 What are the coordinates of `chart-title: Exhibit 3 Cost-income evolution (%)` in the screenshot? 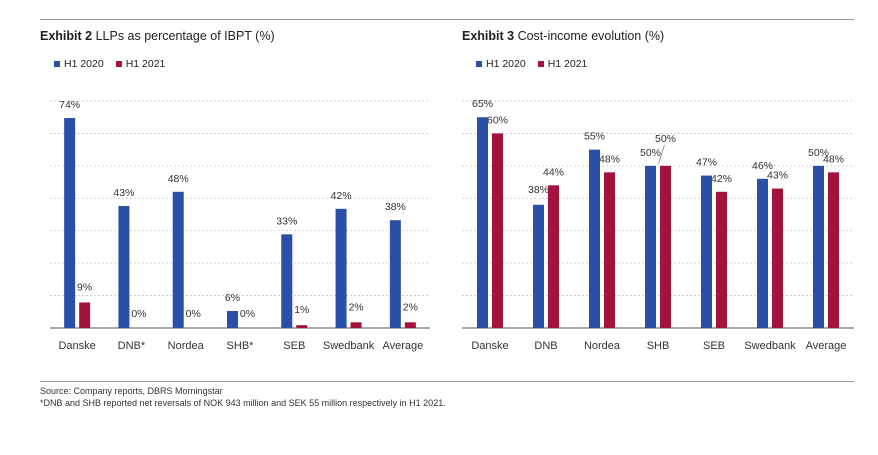 It's located at (563, 36).